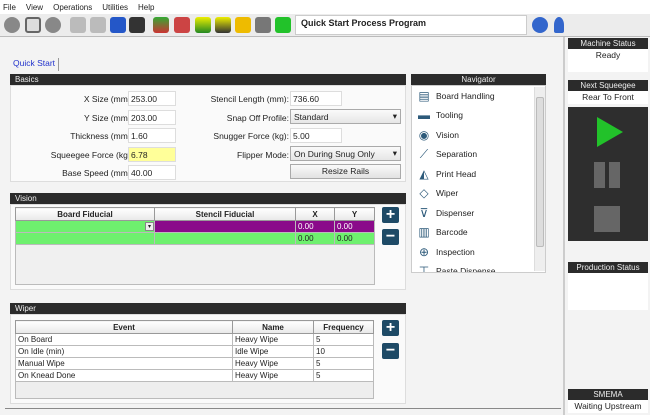  Describe the element at coordinates (124, 363) in the screenshot. I see `event-cell: Manual Wipe` at that location.